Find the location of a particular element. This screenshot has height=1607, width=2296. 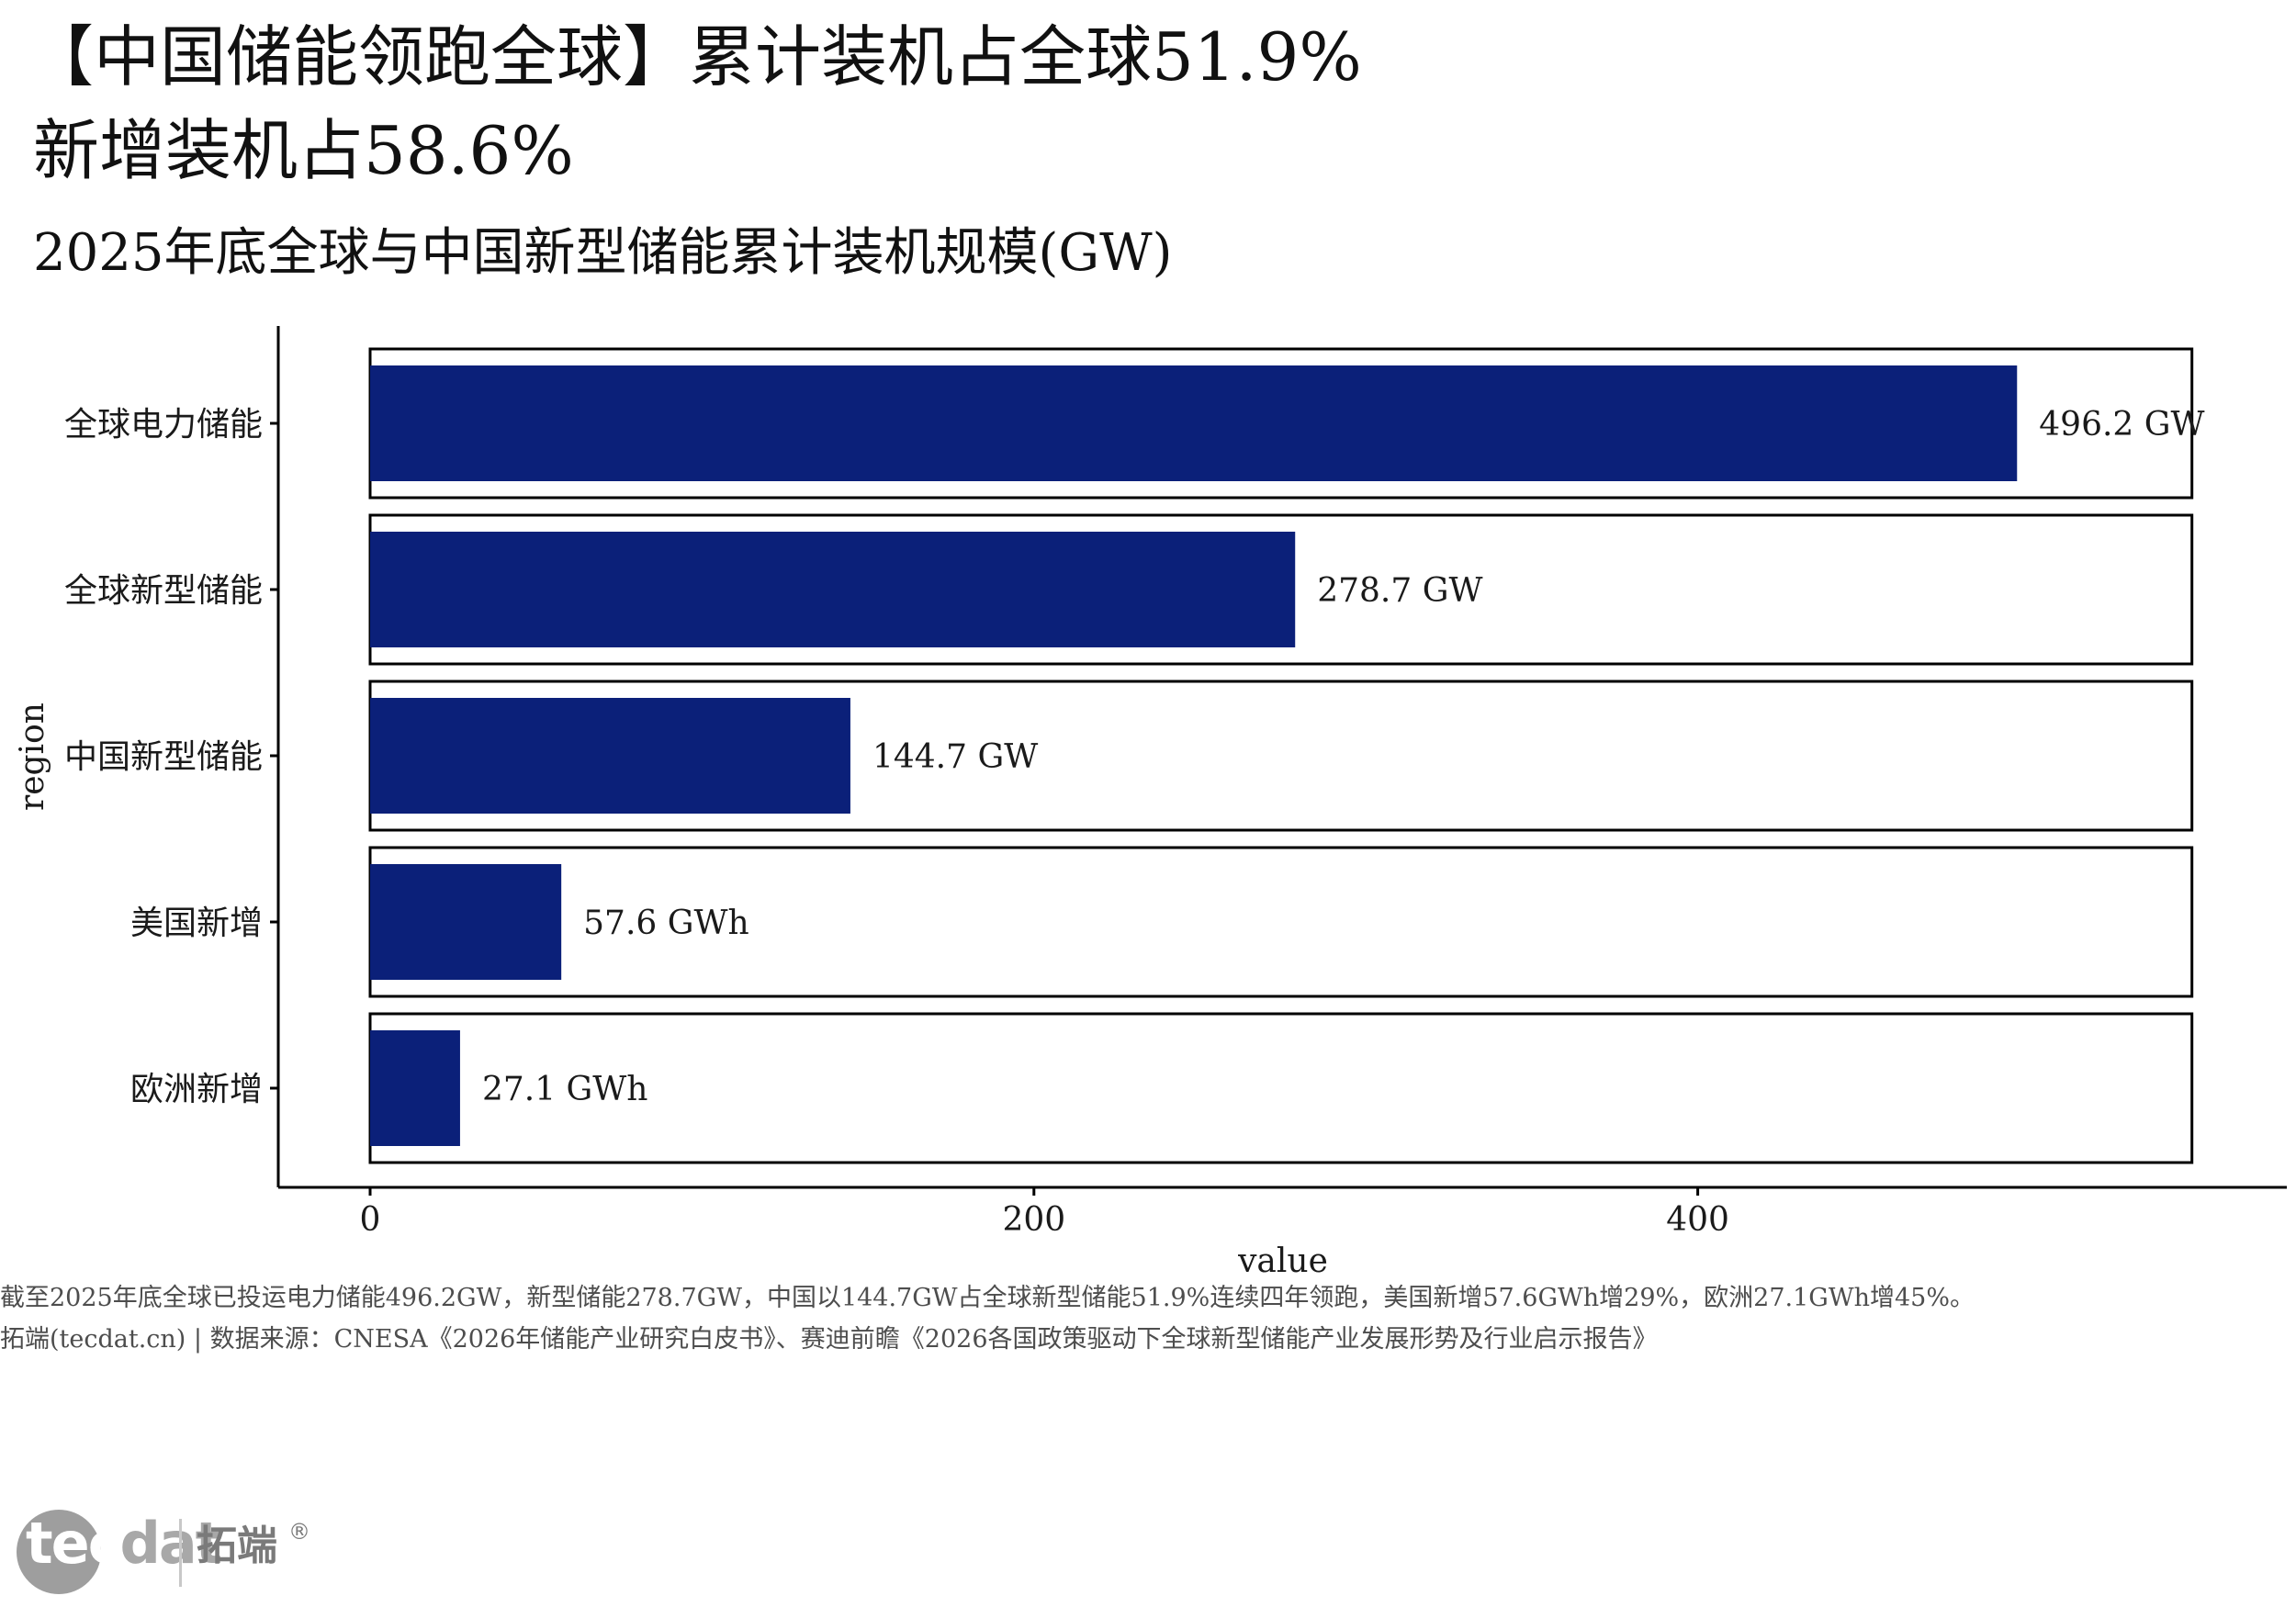

logo-divider is located at coordinates (180, 1553).